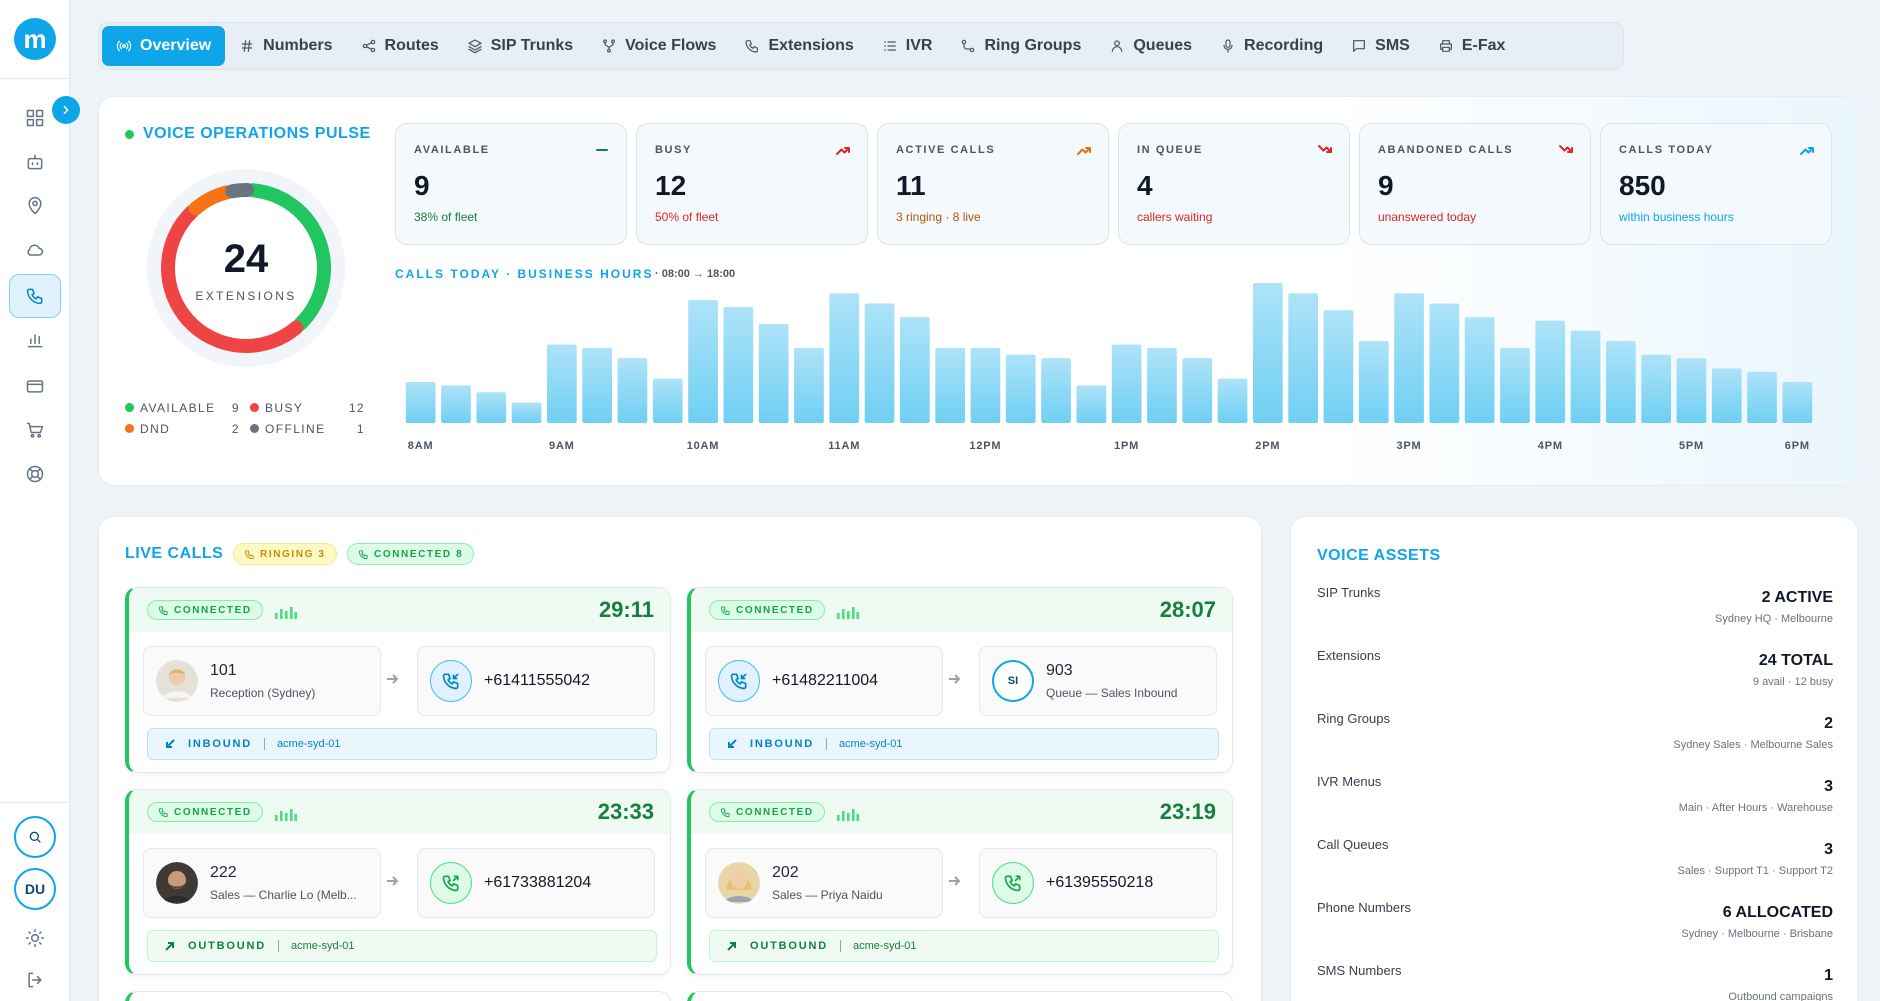  Describe the element at coordinates (35, 386) in the screenshot. I see `sidebar-item-billing` at that location.